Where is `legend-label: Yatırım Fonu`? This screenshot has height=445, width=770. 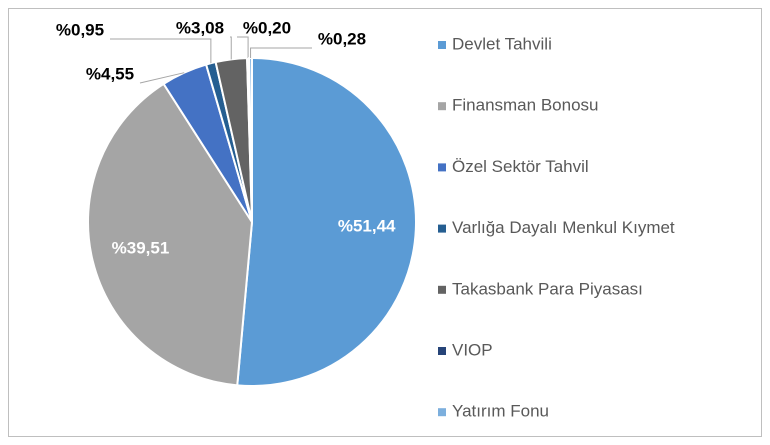 legend-label: Yatırım Fonu is located at coordinates (500, 411).